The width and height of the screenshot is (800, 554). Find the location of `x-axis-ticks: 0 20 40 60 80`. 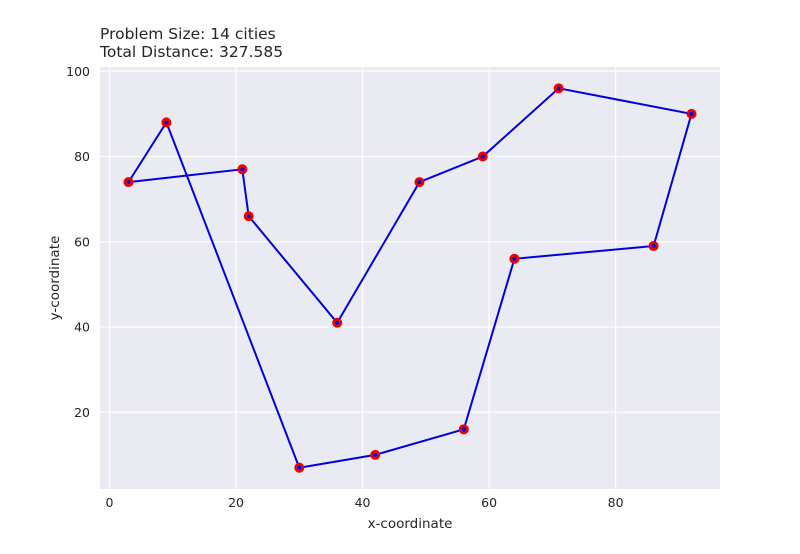

x-axis-ticks: 0 20 40 60 80 is located at coordinates (365, 502).